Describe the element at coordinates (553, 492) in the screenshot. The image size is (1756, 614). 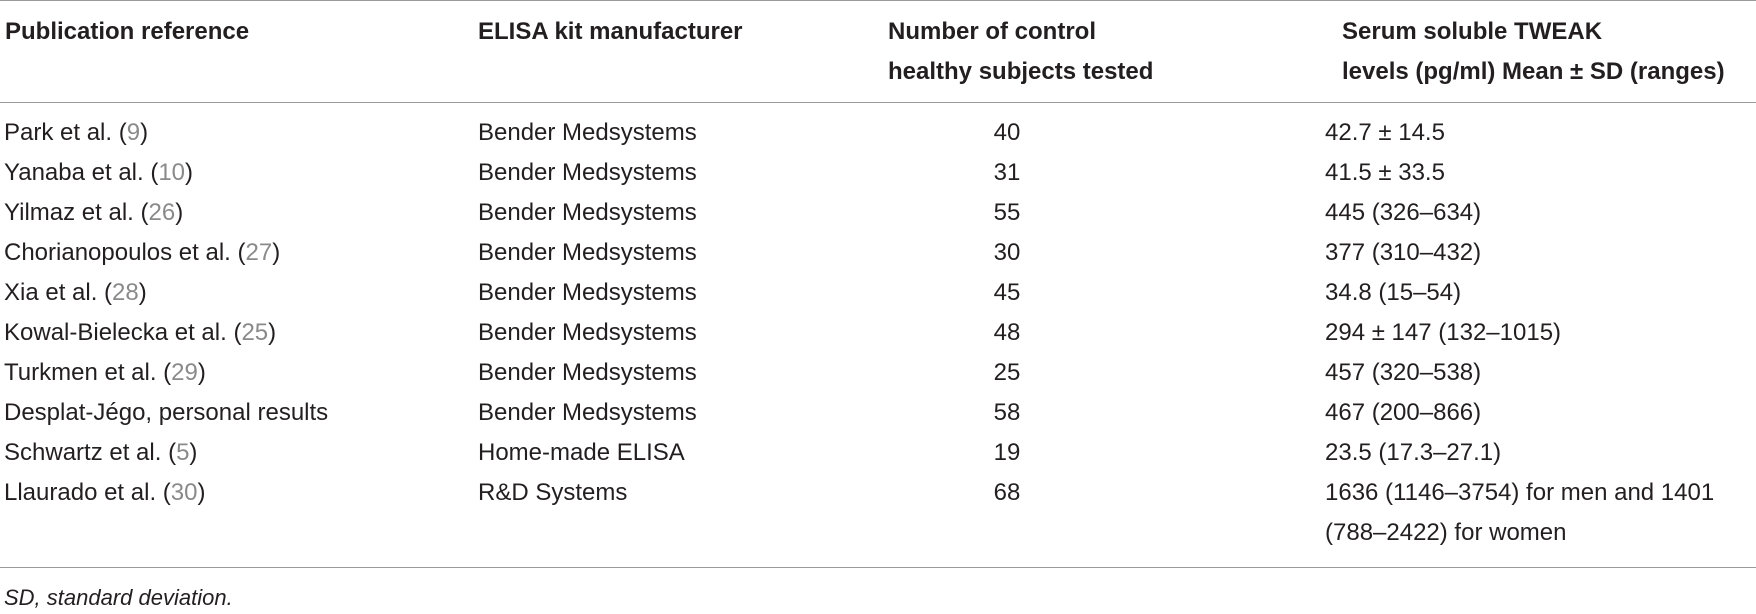
I see `manufacturer-cell: R&D Systems` at that location.